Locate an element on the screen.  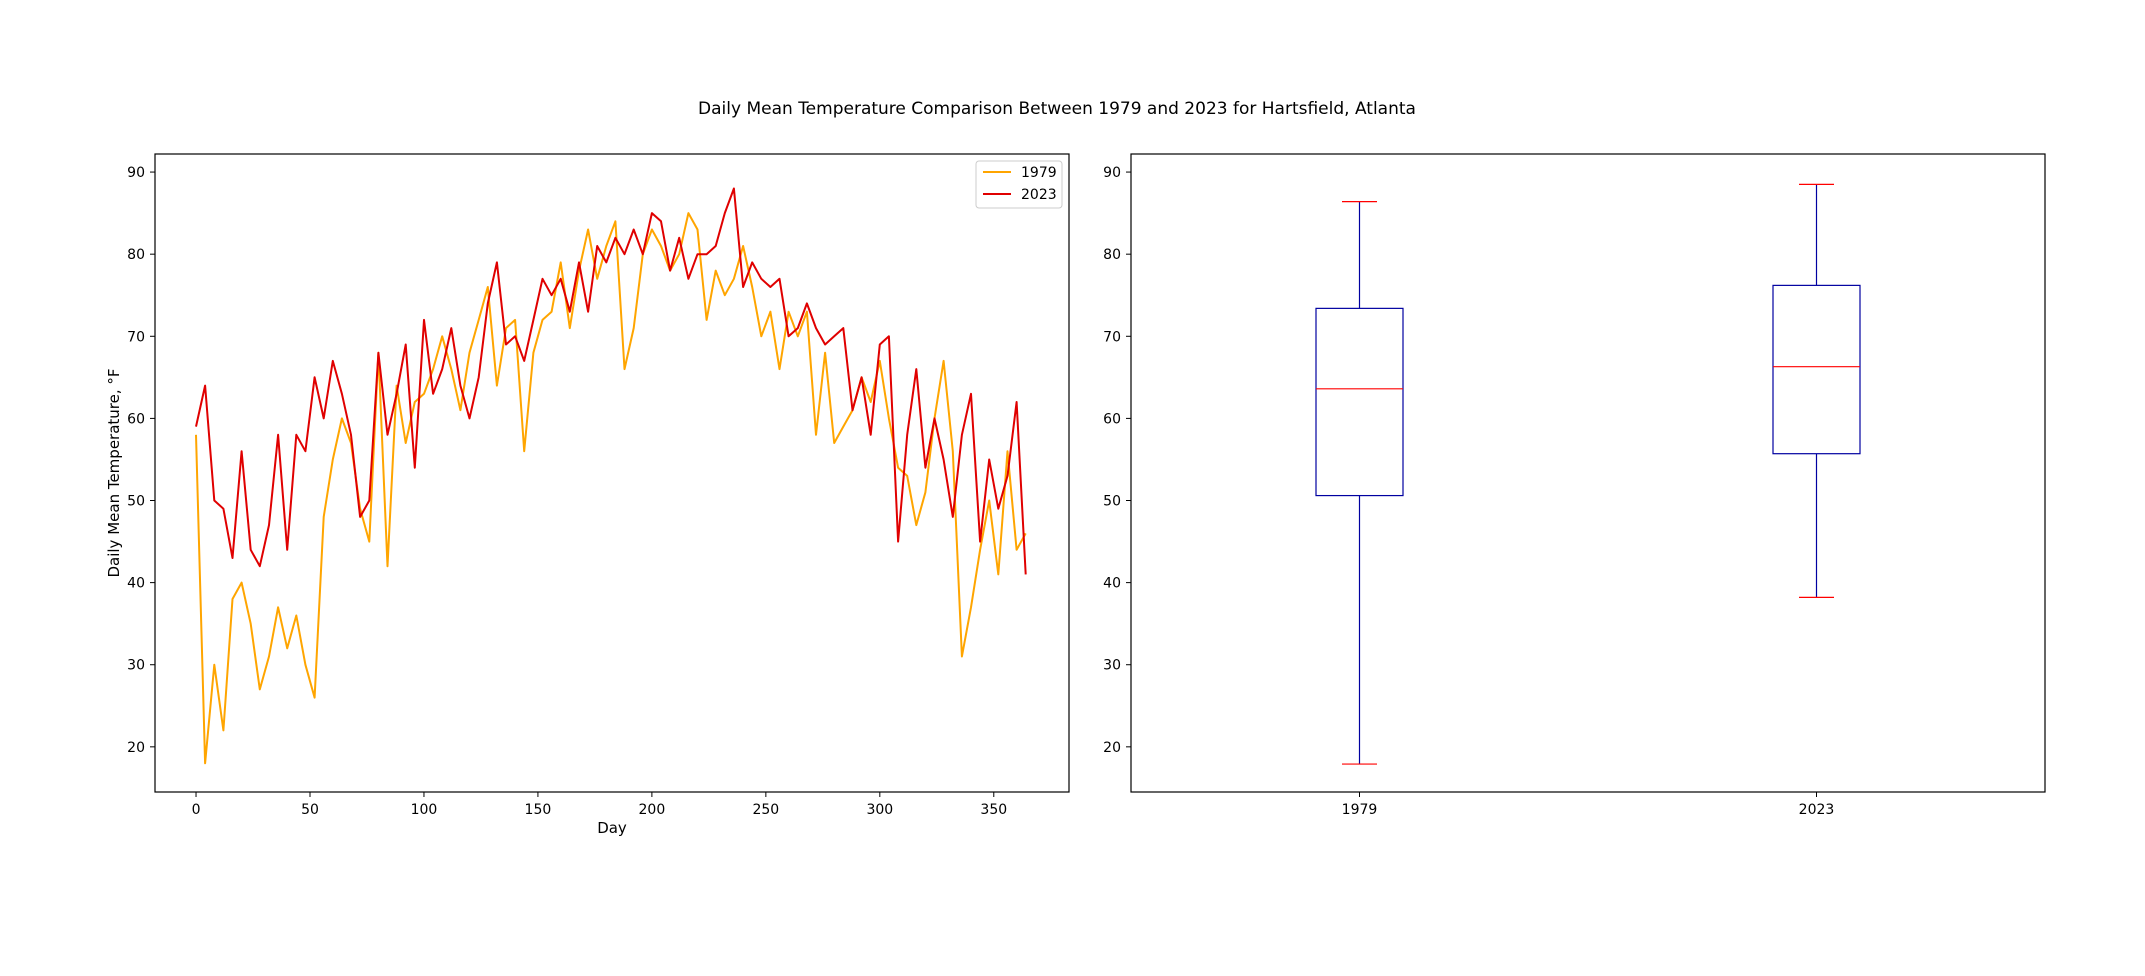
line-plot-x-ticks: 0 50 100 150 200 250 300 350 is located at coordinates (599, 805).